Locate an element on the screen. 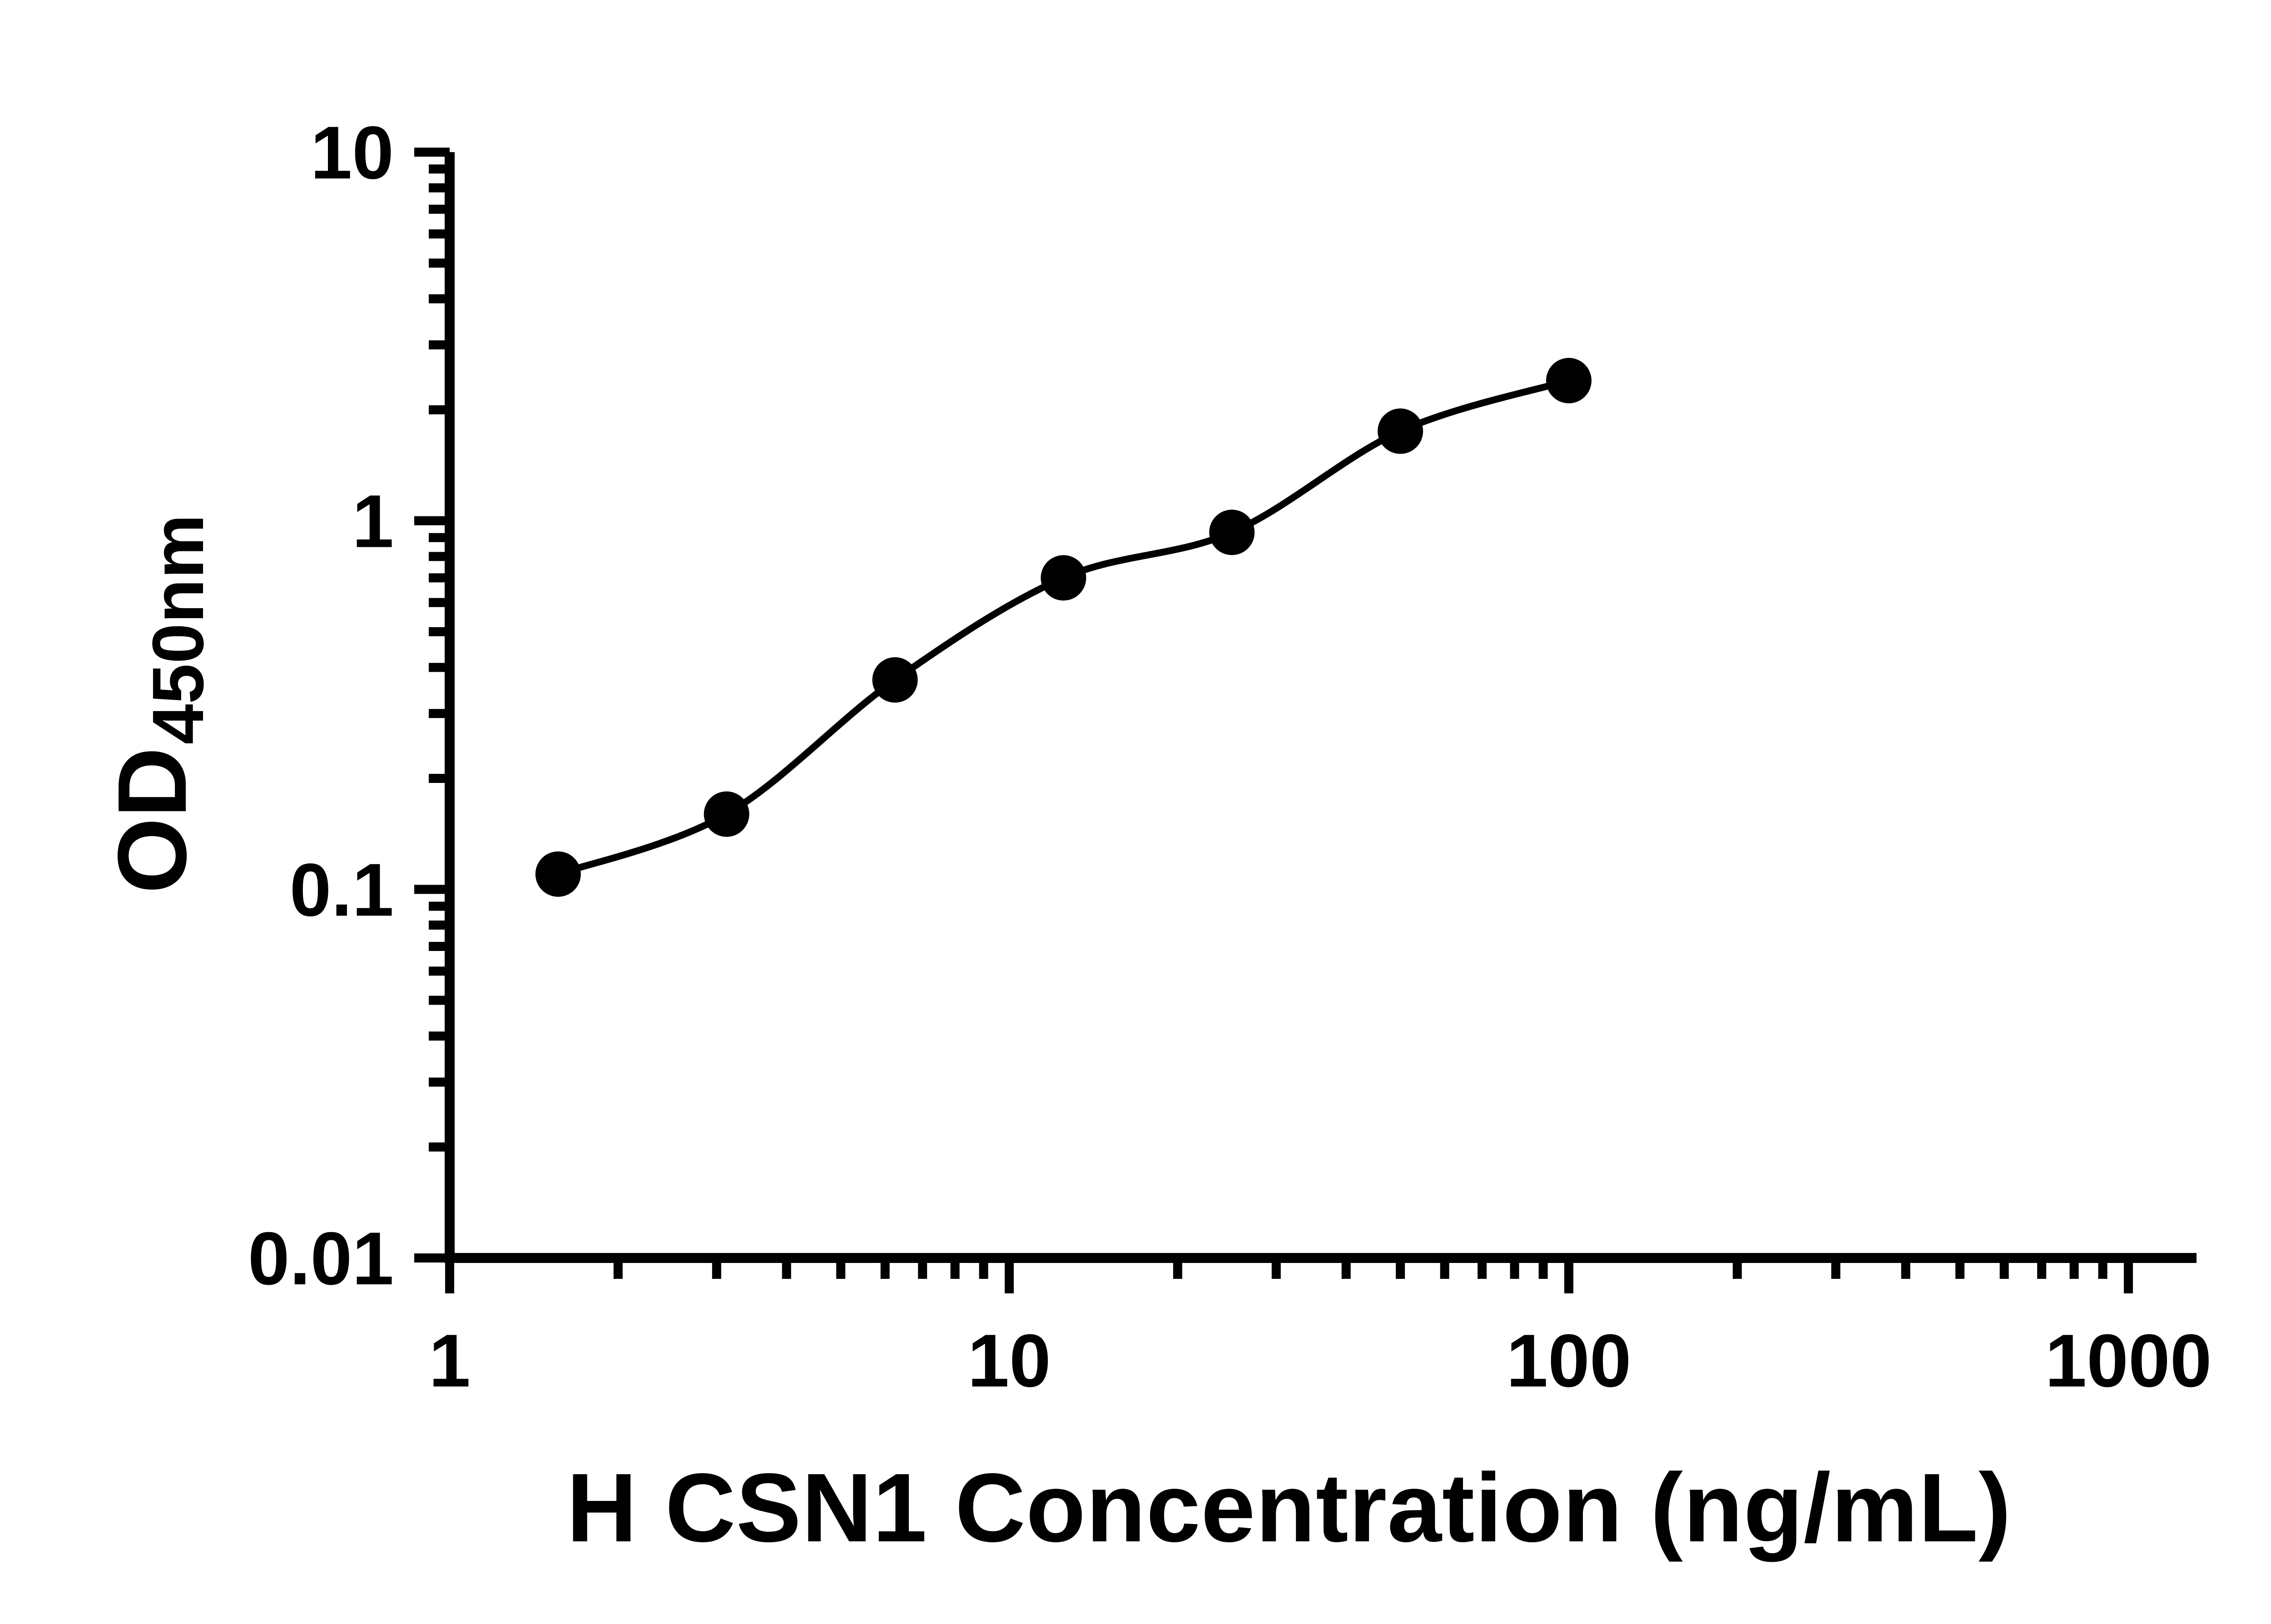  y-tick-label: 0.01 is located at coordinates (321, 1258).